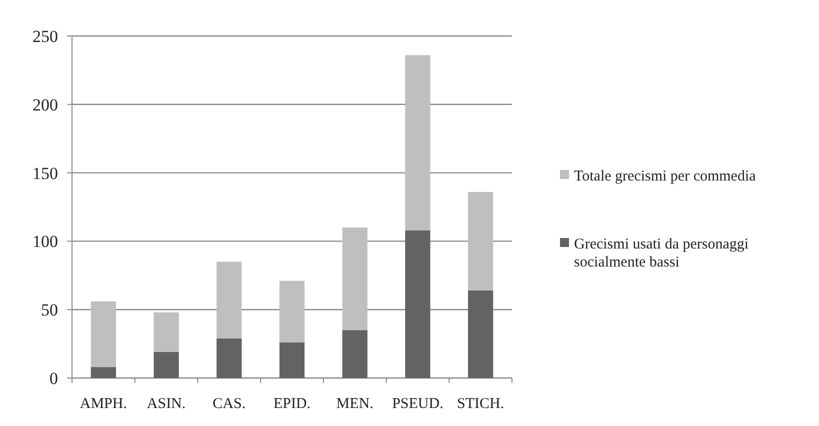 The width and height of the screenshot is (819, 426). I want to click on y-tick-label: 100, so click(45, 242).